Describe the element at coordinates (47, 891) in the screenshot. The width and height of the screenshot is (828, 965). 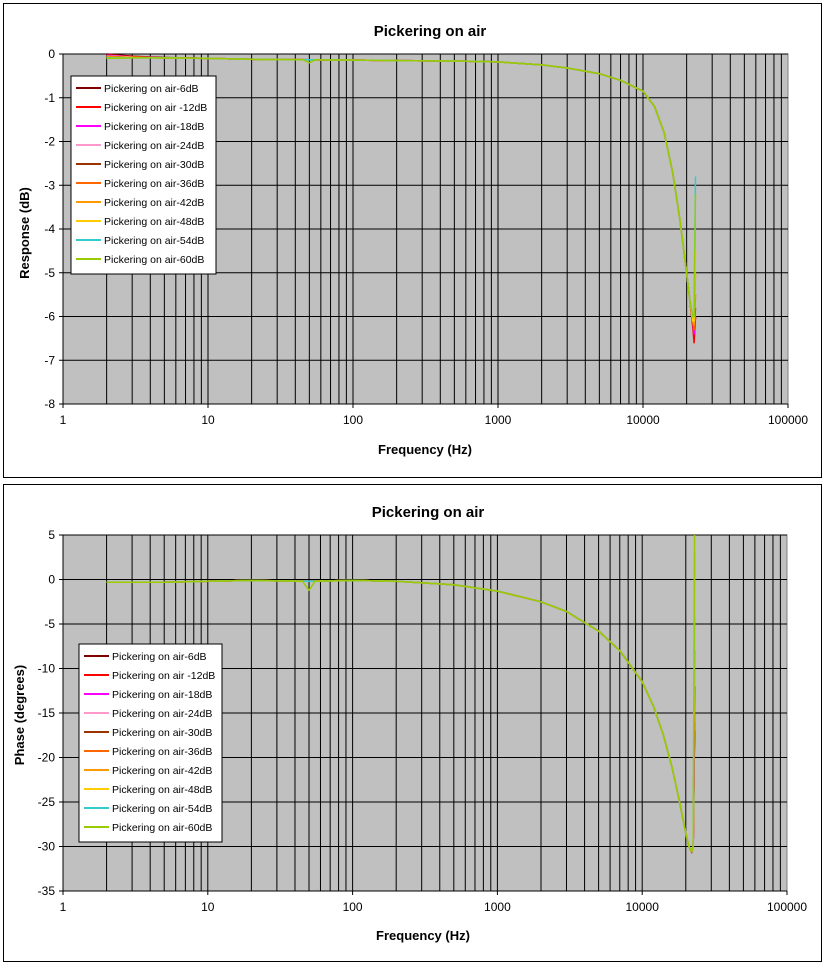
I see `y-tick-label: -35` at that location.